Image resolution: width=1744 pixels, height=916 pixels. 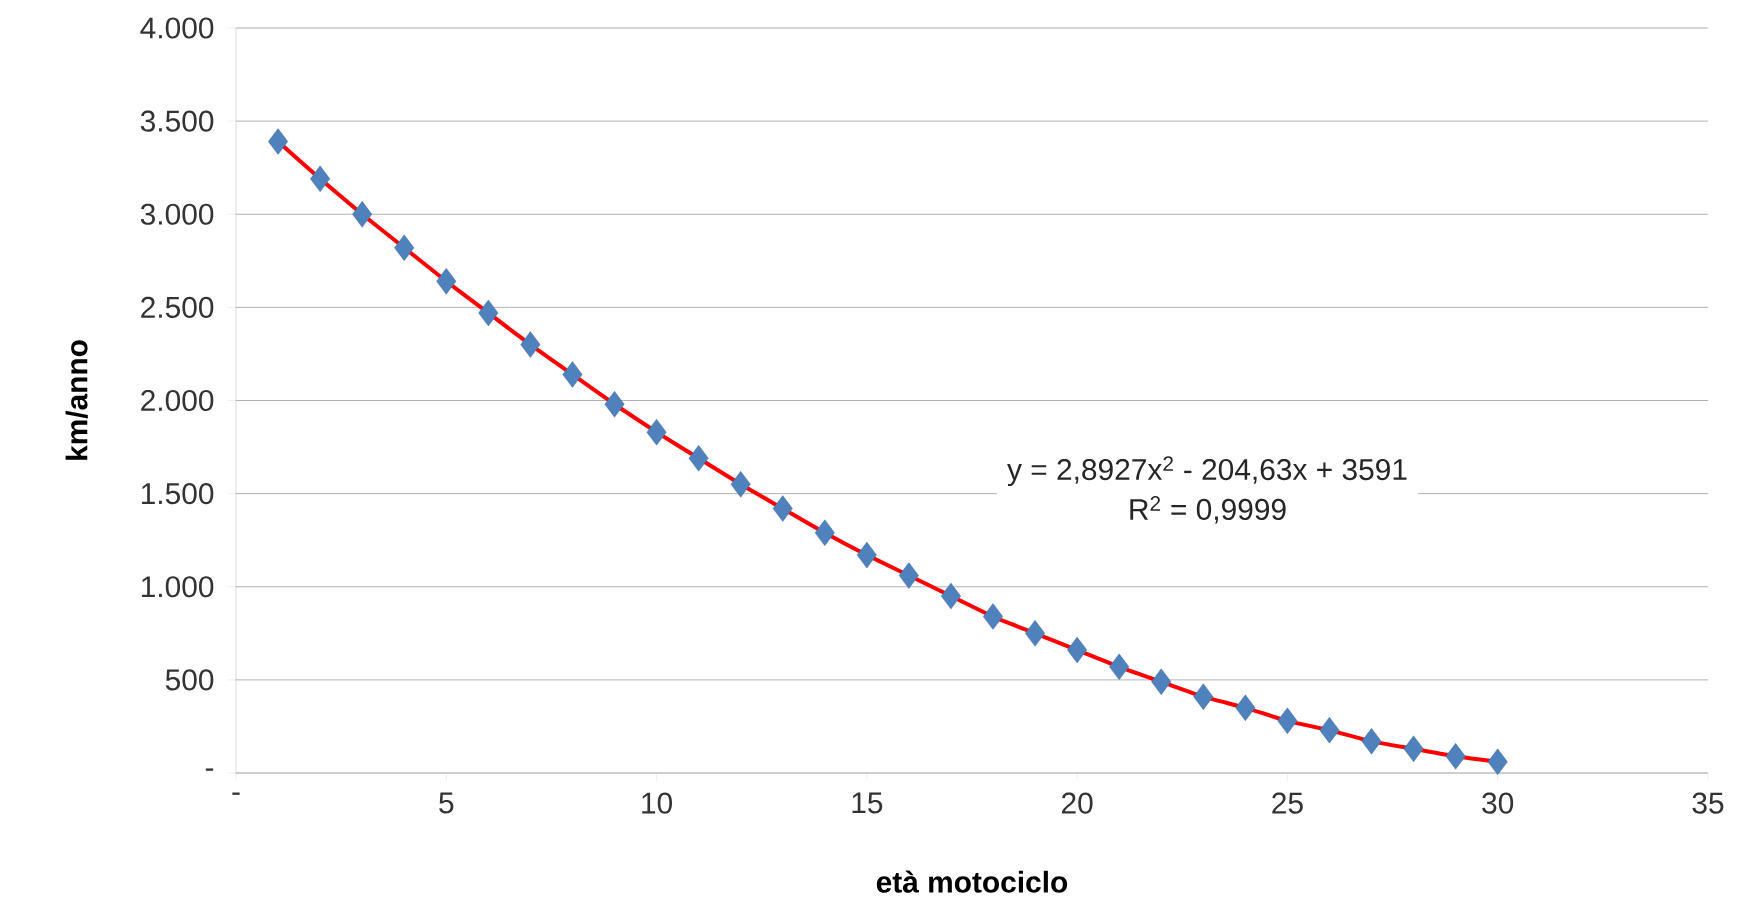 I want to click on x-tick-label: -, so click(x=236, y=793).